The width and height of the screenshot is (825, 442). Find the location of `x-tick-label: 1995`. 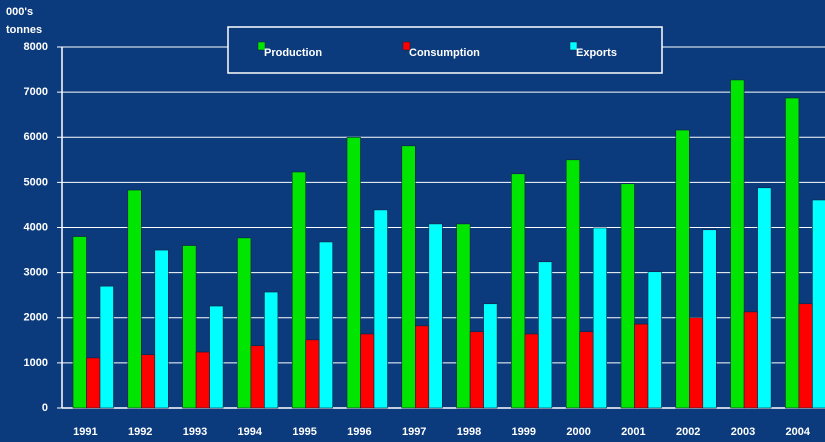

x-tick-label: 1995 is located at coordinates (304, 432).